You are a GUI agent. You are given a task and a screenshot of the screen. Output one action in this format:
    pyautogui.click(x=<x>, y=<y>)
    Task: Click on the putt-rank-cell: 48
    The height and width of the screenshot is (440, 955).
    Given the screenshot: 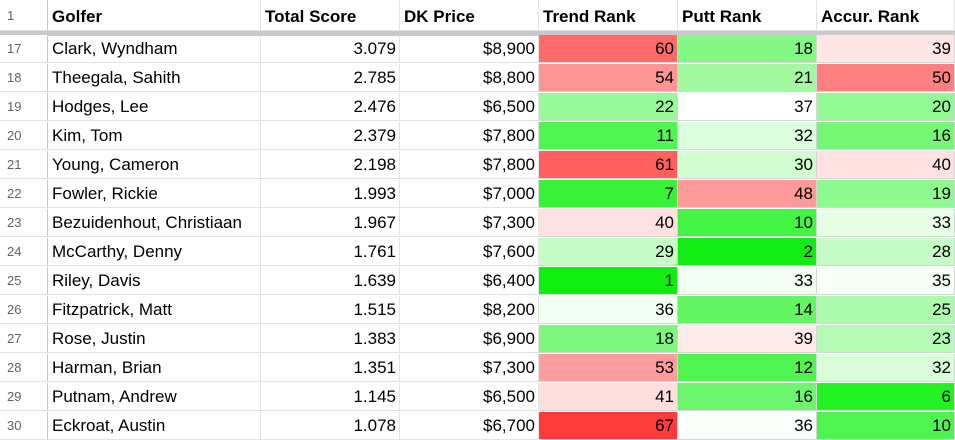 What is the action you would take?
    pyautogui.click(x=747, y=194)
    